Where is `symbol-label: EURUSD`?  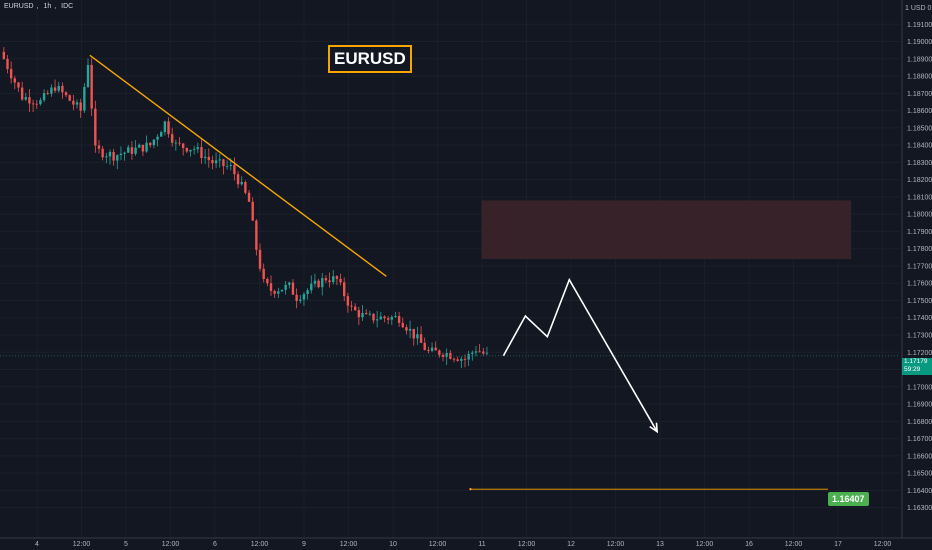
symbol-label: EURUSD is located at coordinates (19, 6).